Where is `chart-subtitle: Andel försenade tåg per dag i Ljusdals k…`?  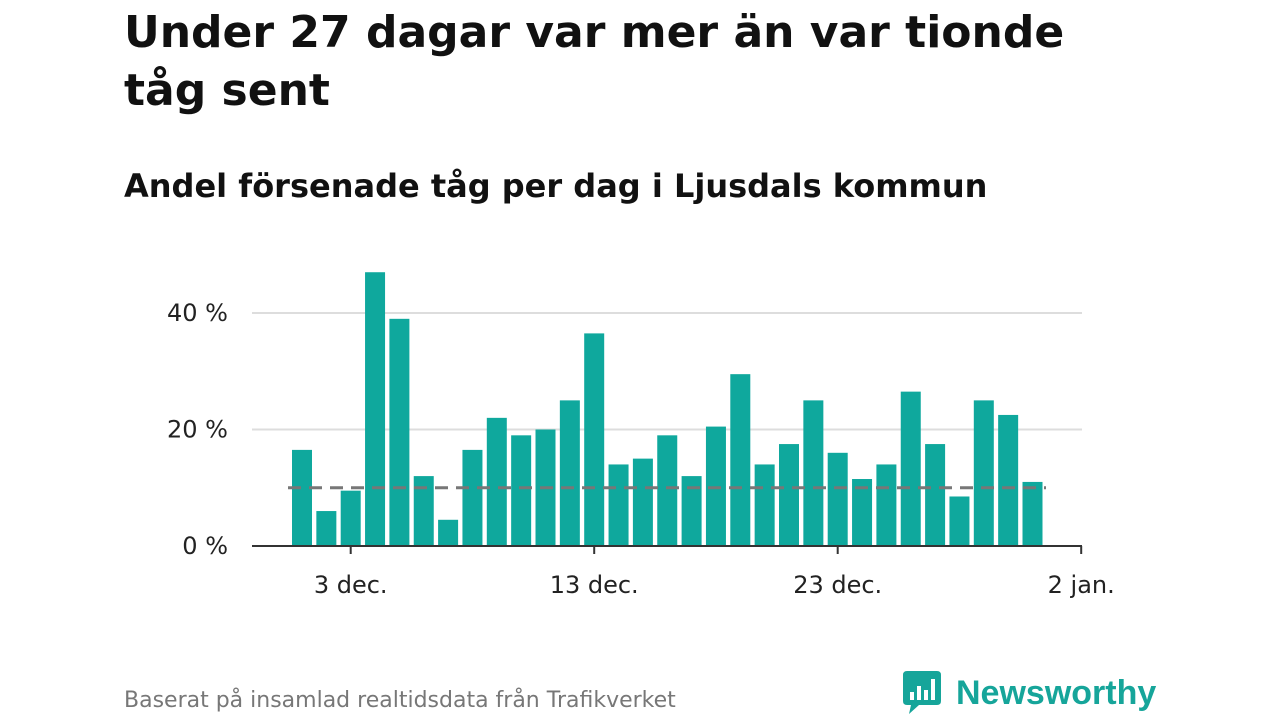 chart-subtitle: Andel försenade tåg per dag i Ljusdals k… is located at coordinates (556, 186).